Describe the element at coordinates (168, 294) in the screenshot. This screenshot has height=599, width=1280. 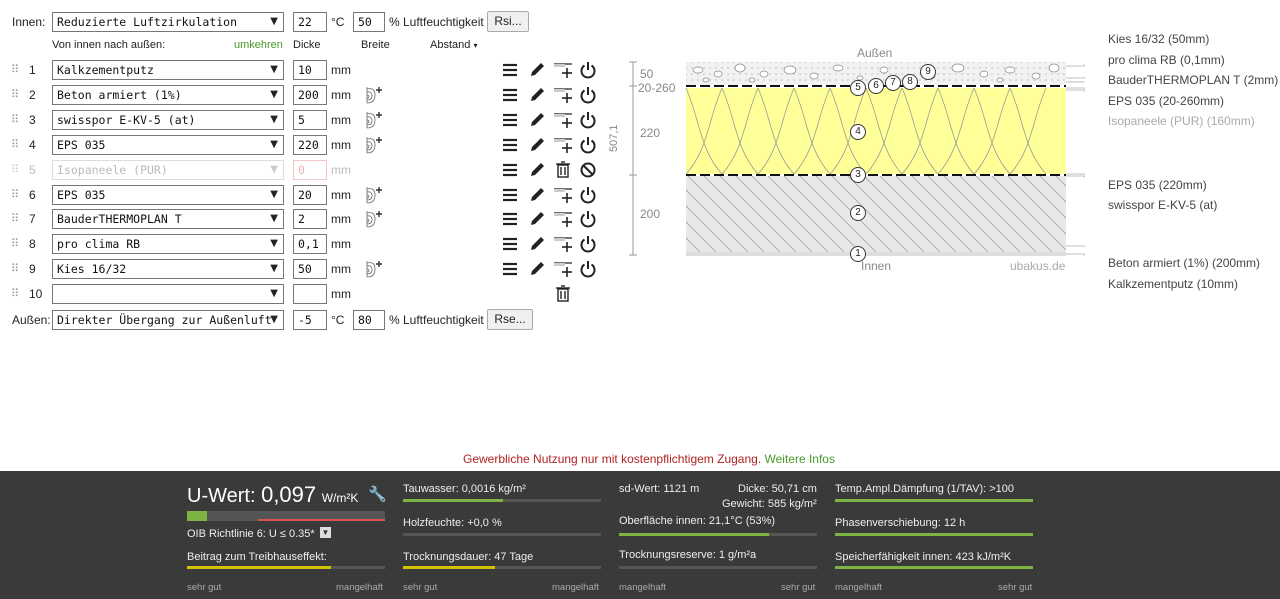
I see `layer-material-select: ▼` at that location.